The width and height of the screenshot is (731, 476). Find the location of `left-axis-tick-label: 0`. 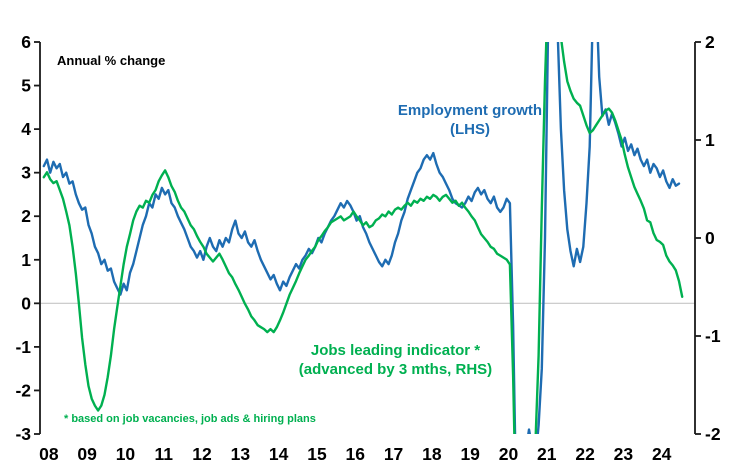

left-axis-tick-label: 0 is located at coordinates (26, 303).